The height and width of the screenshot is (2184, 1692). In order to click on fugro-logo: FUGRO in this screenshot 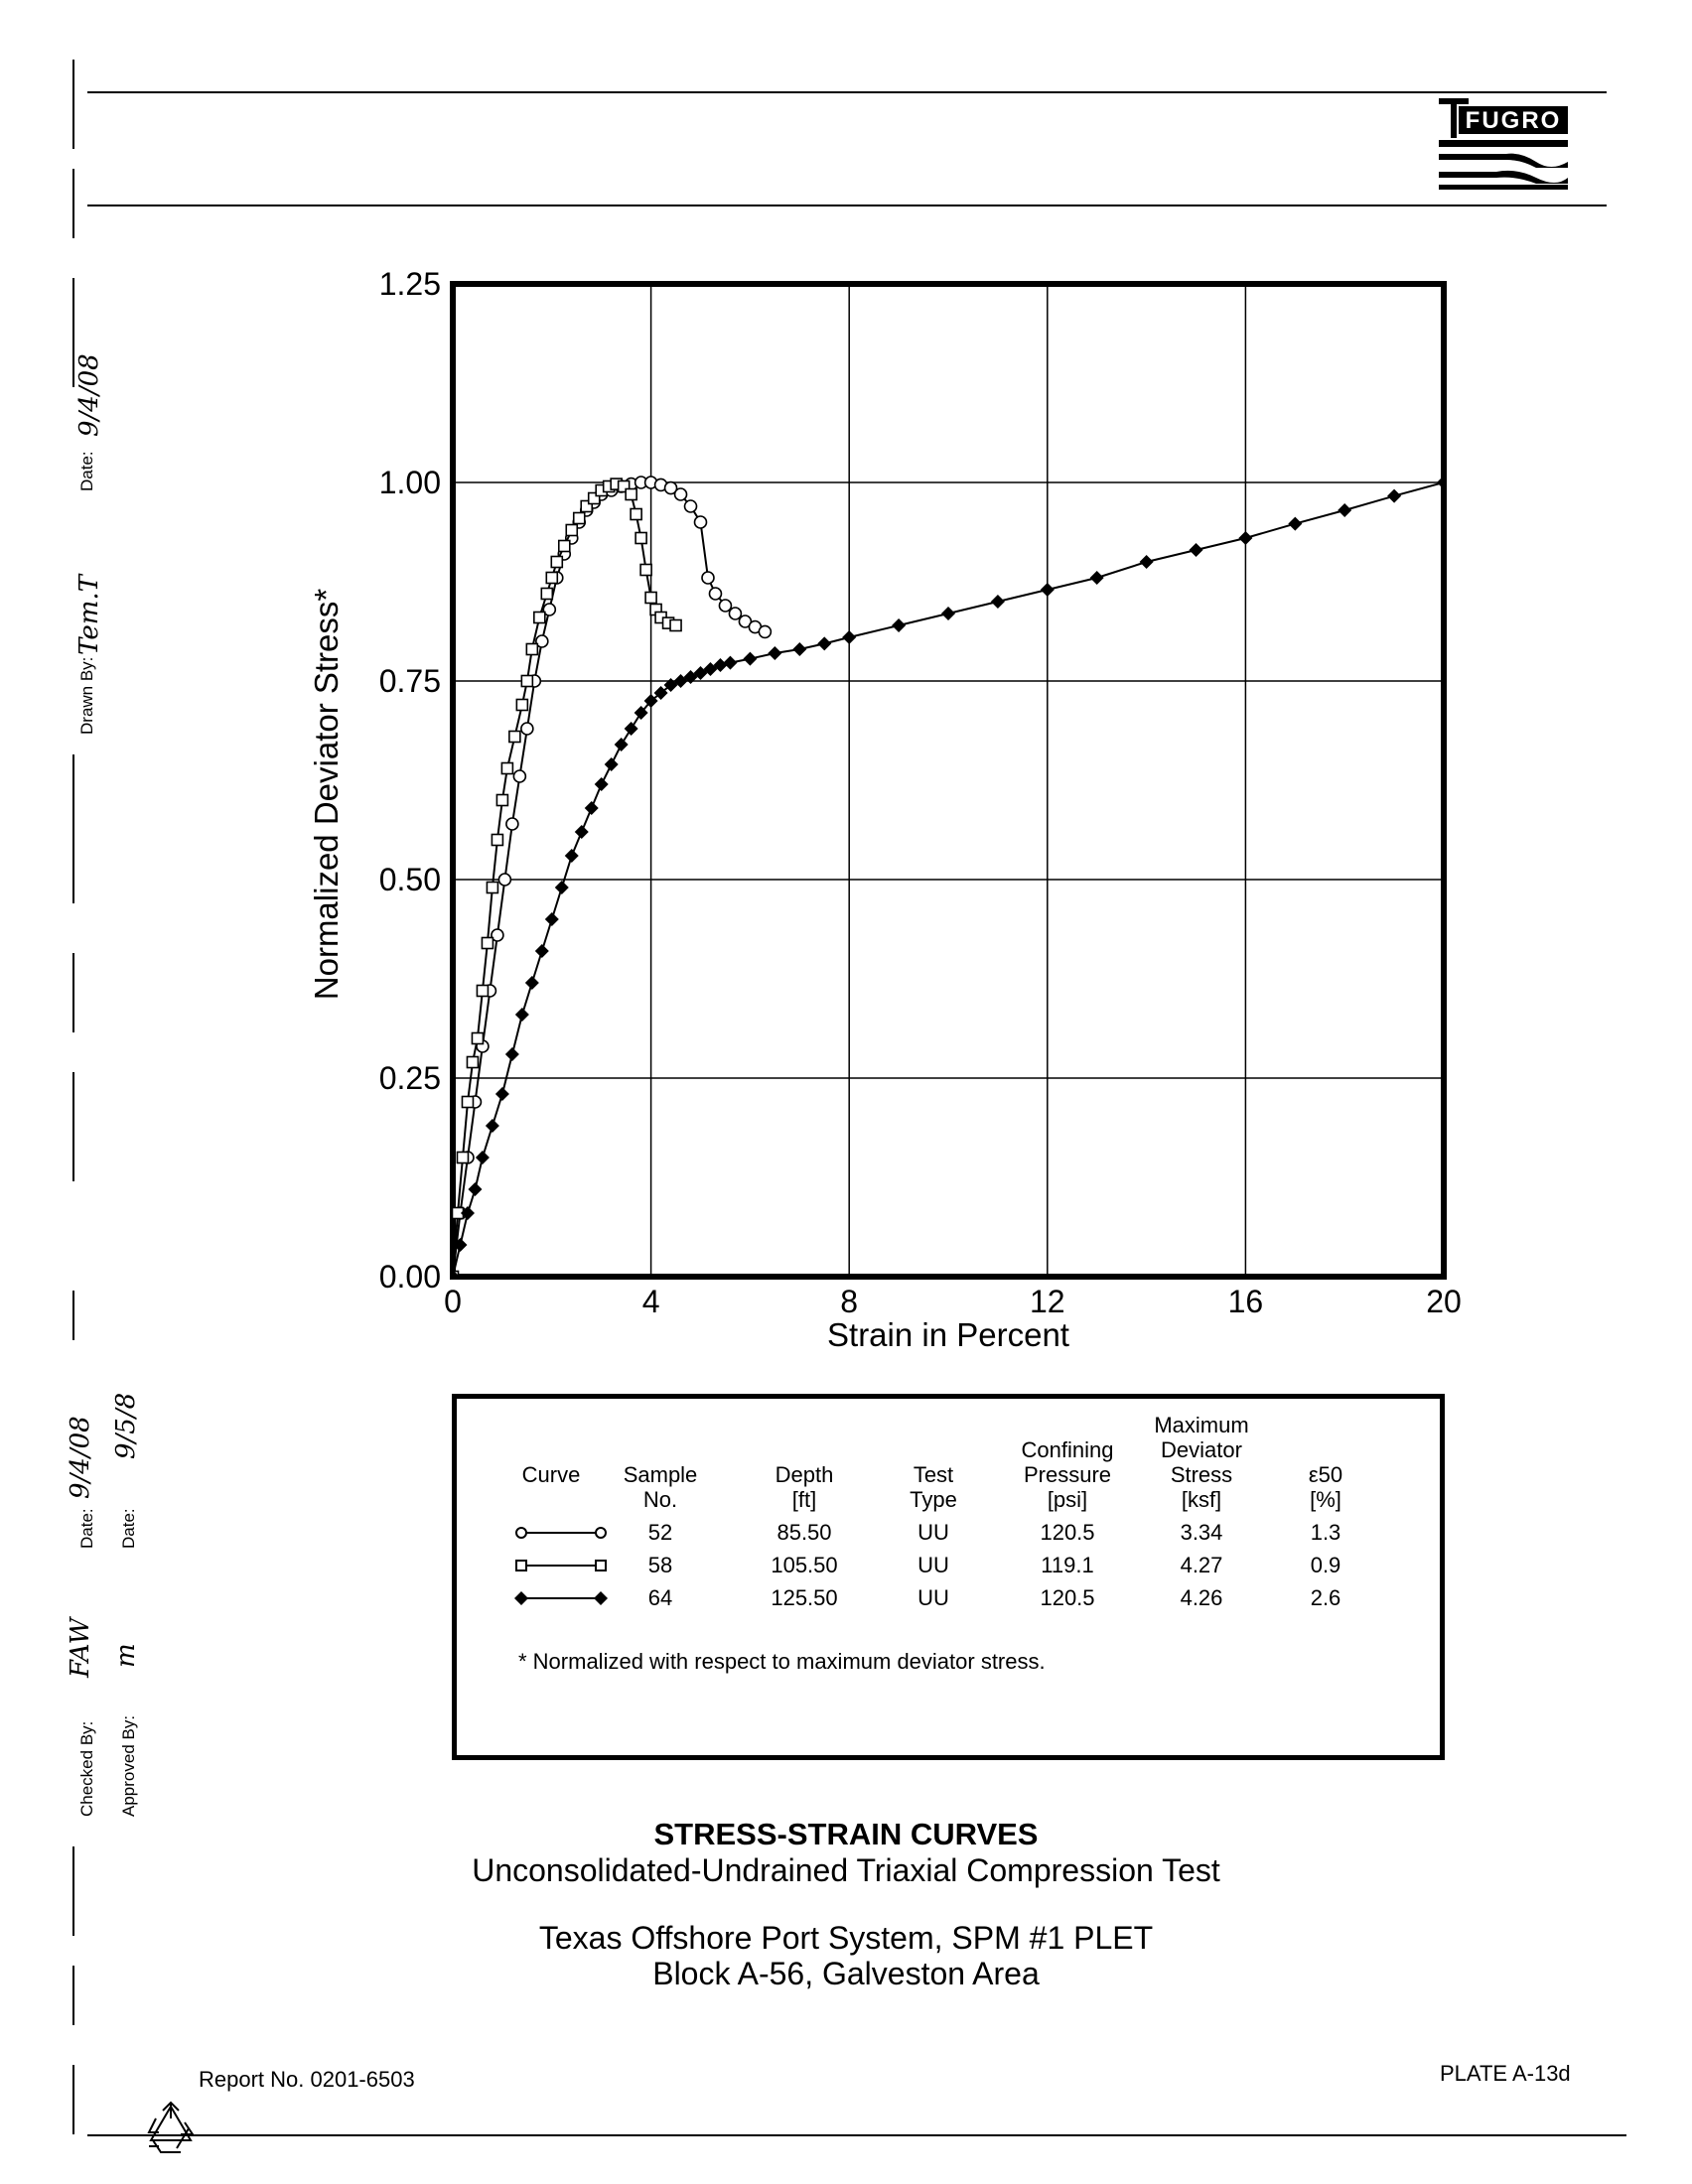, I will do `click(1504, 143)`.